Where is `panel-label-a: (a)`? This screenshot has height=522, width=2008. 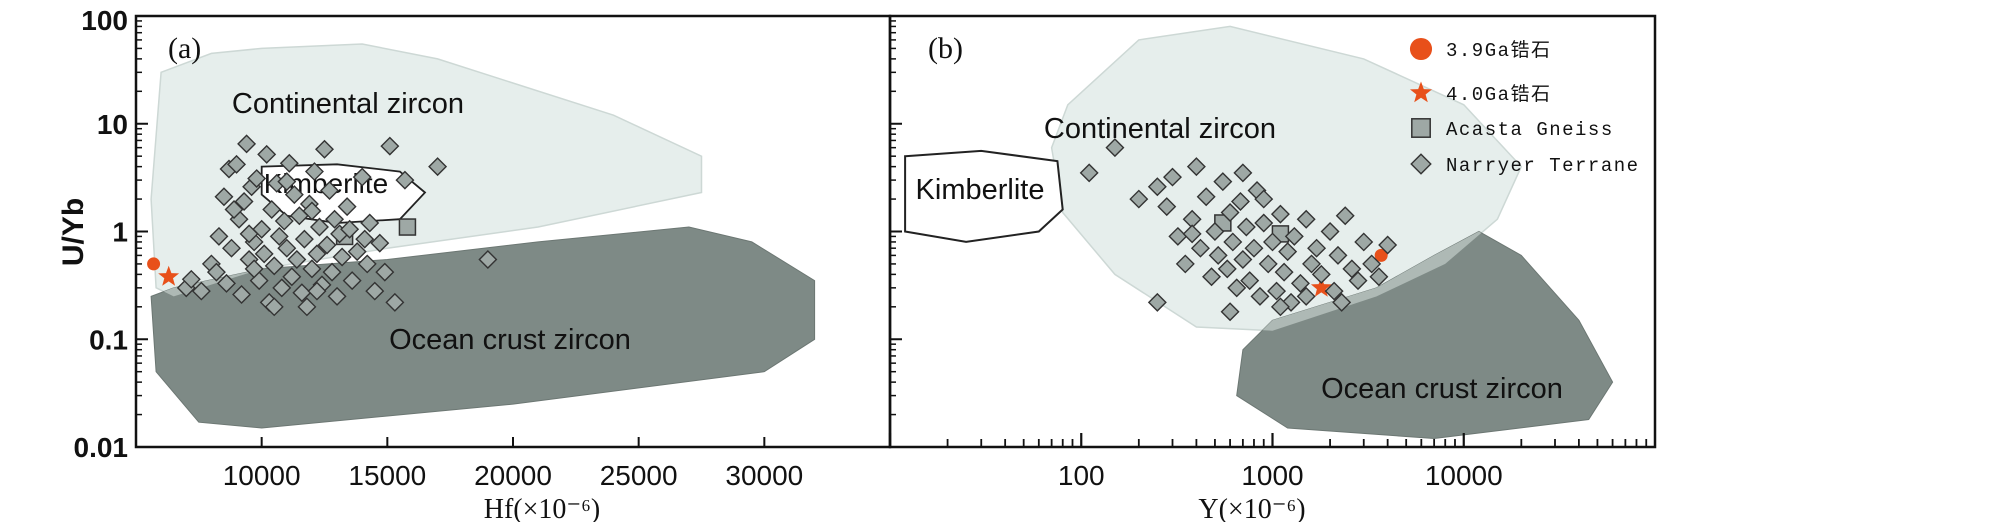
panel-label-a: (a) is located at coordinates (184, 48).